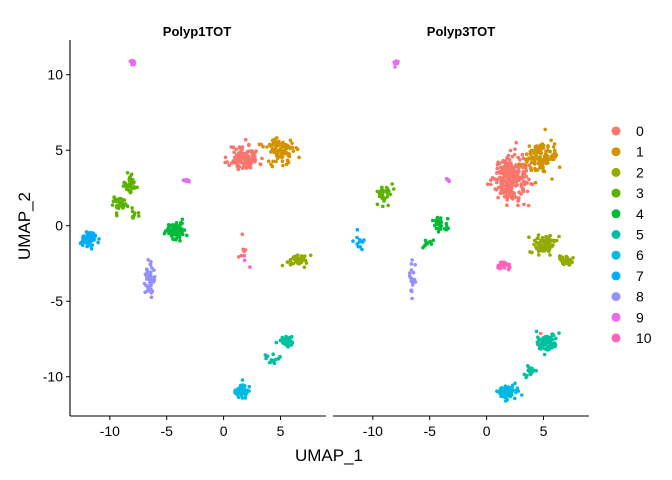 This screenshot has height=480, width=672. Describe the element at coordinates (640, 193) in the screenshot. I see `legend-label-3: 3` at that location.